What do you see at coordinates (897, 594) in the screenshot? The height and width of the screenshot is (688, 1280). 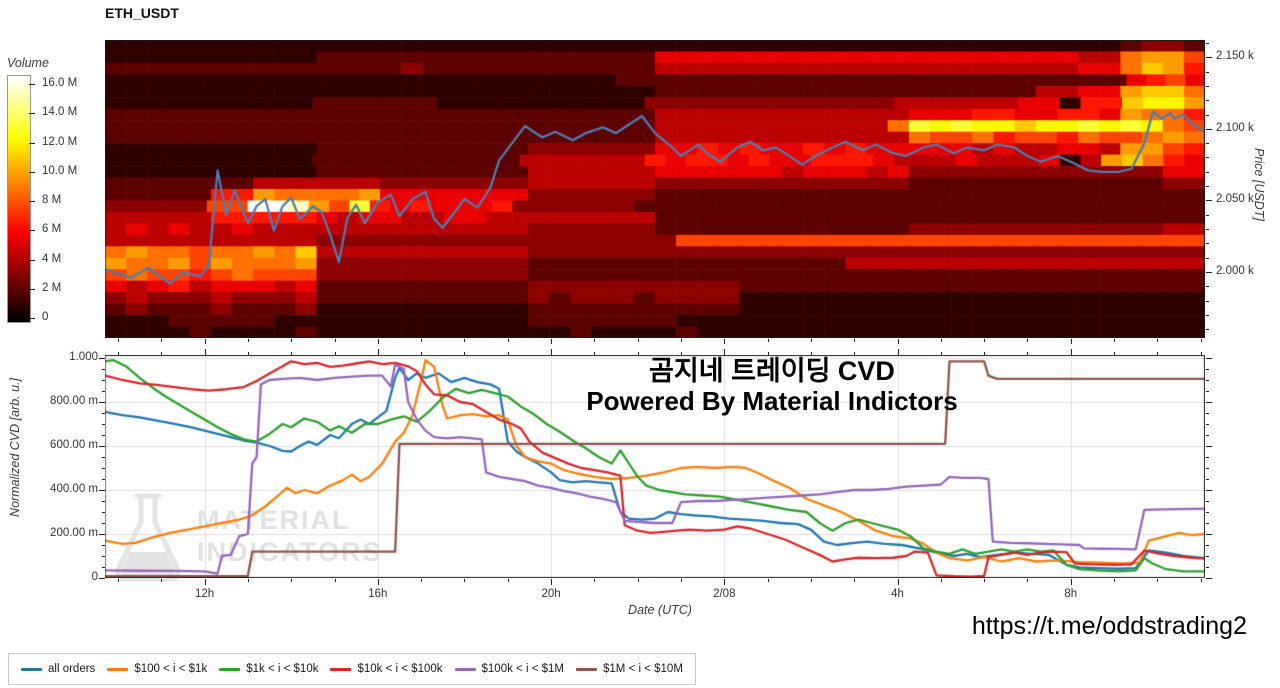 I see `cvd-x-tick-label: 4h` at bounding box center [897, 594].